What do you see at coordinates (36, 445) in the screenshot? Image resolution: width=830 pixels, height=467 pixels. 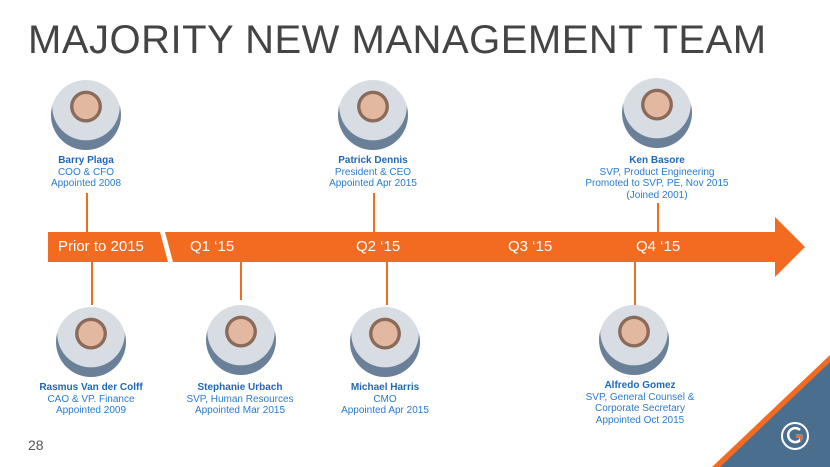 I see `page-number: 28` at bounding box center [36, 445].